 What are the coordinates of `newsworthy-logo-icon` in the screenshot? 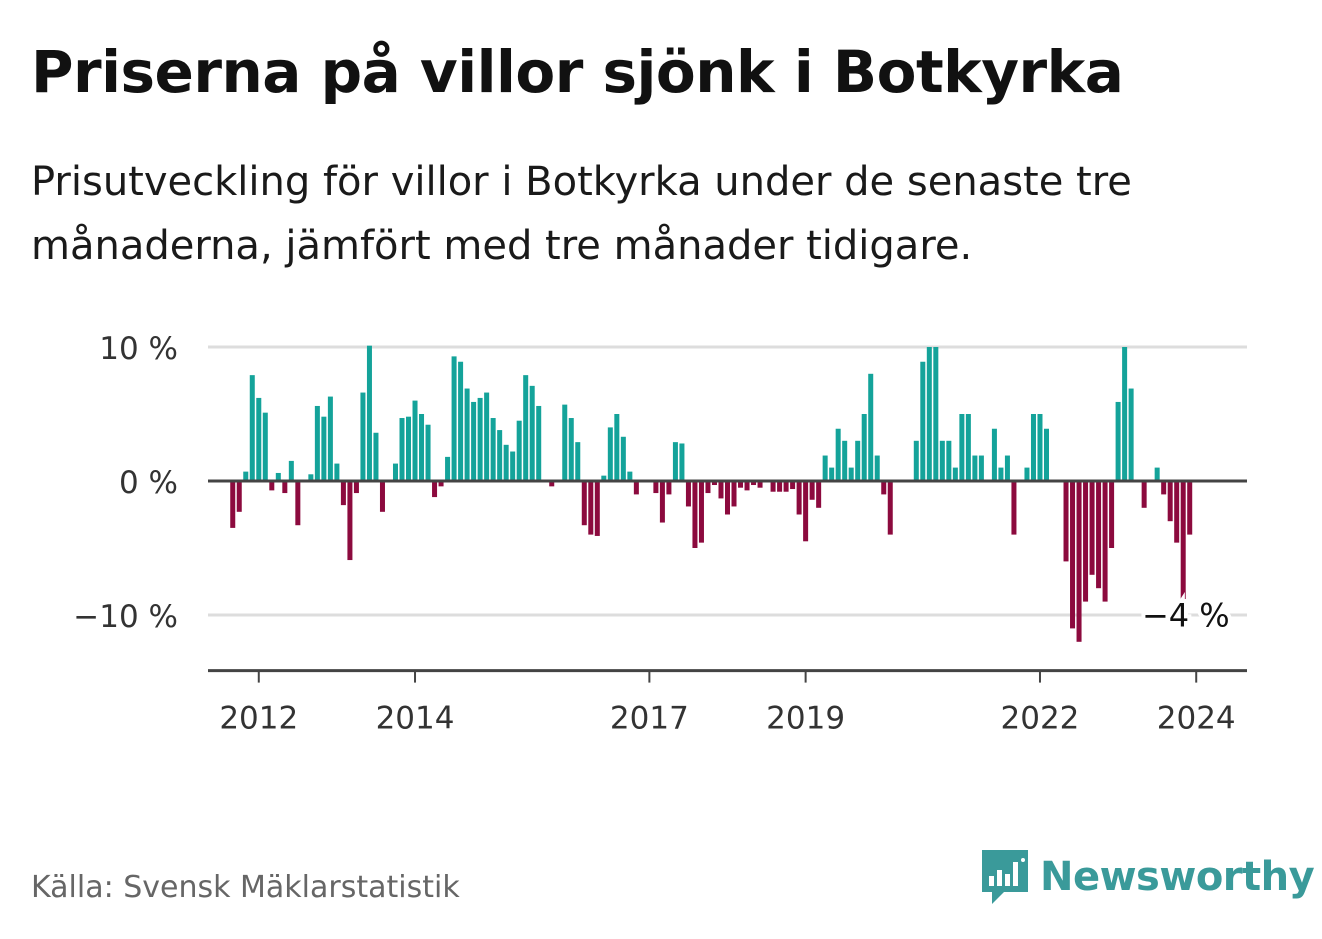 It's located at (1005, 877).